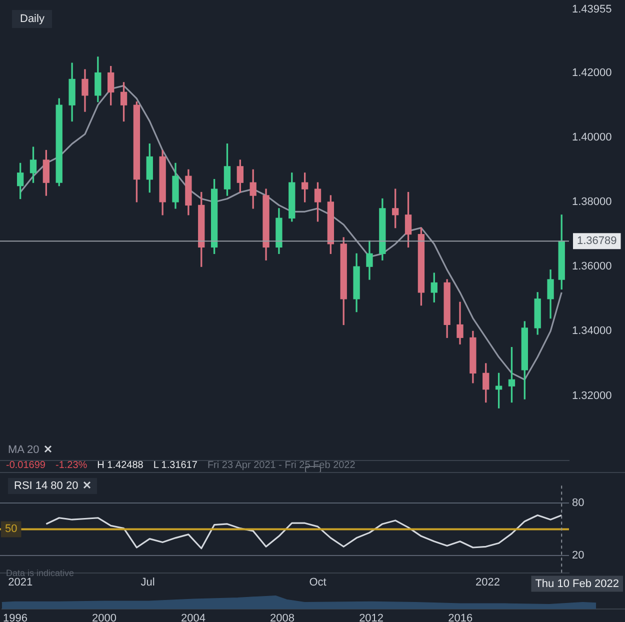 The image size is (625, 622). I want to click on x-tick-label: 2022, so click(487, 582).